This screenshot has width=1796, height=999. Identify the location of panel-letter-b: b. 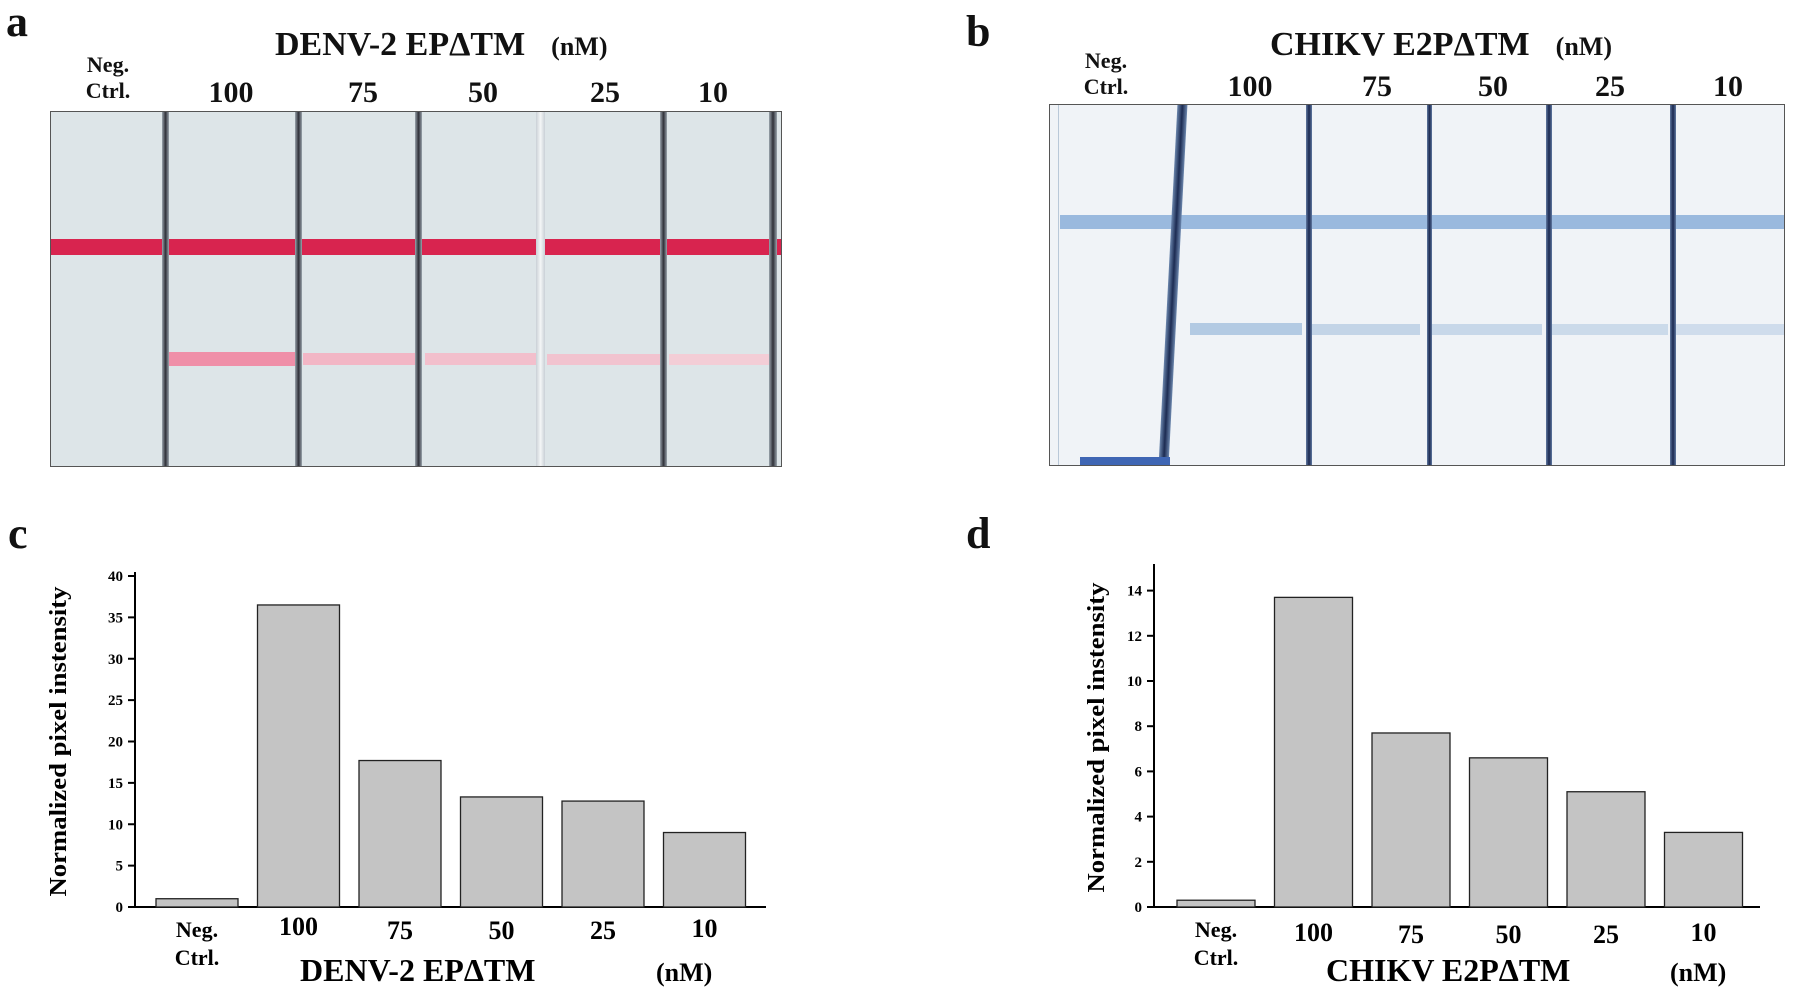
(978, 31).